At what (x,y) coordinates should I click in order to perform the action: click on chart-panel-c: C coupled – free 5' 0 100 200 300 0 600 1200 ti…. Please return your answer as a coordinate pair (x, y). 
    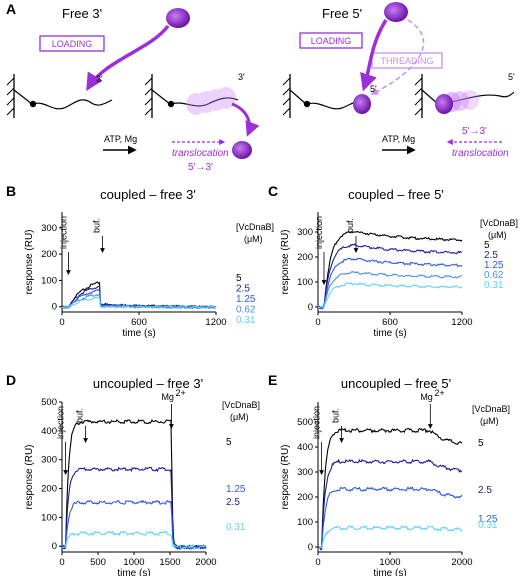
    Looking at the image, I should click on (393, 261).